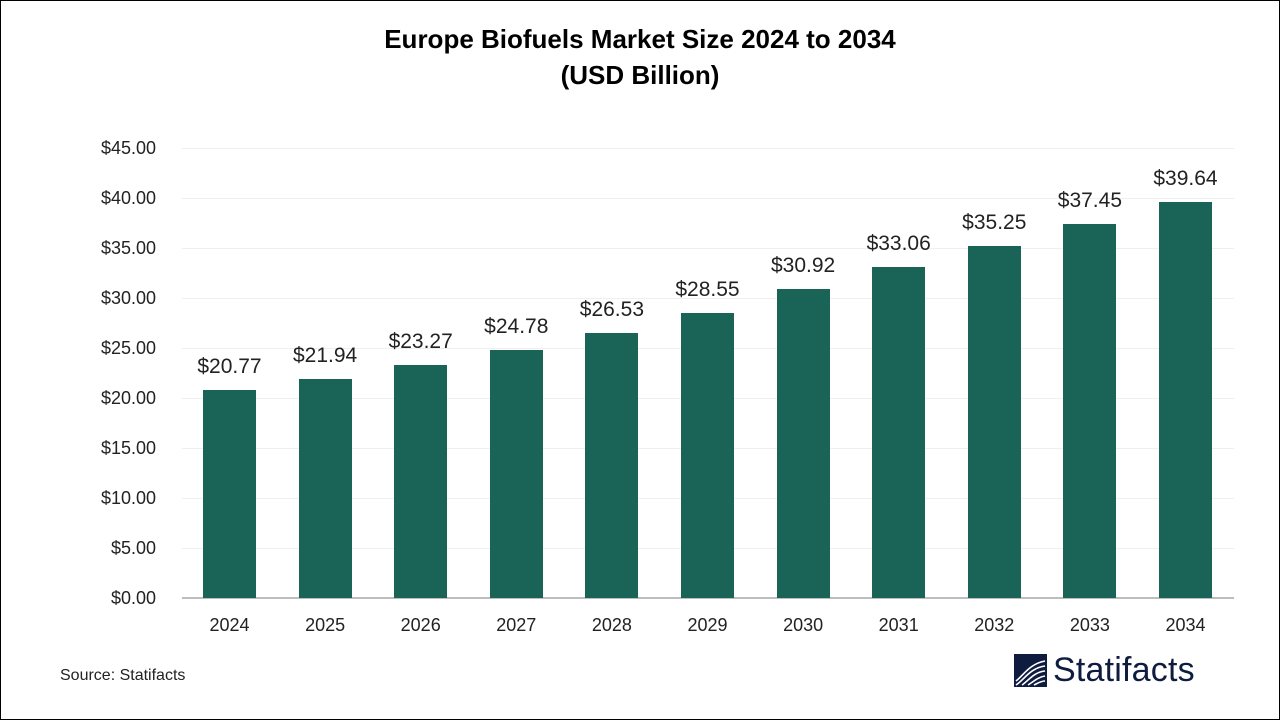 Image resolution: width=1280 pixels, height=720 pixels. What do you see at coordinates (128, 498) in the screenshot?
I see `y-tick-label: $10.00` at bounding box center [128, 498].